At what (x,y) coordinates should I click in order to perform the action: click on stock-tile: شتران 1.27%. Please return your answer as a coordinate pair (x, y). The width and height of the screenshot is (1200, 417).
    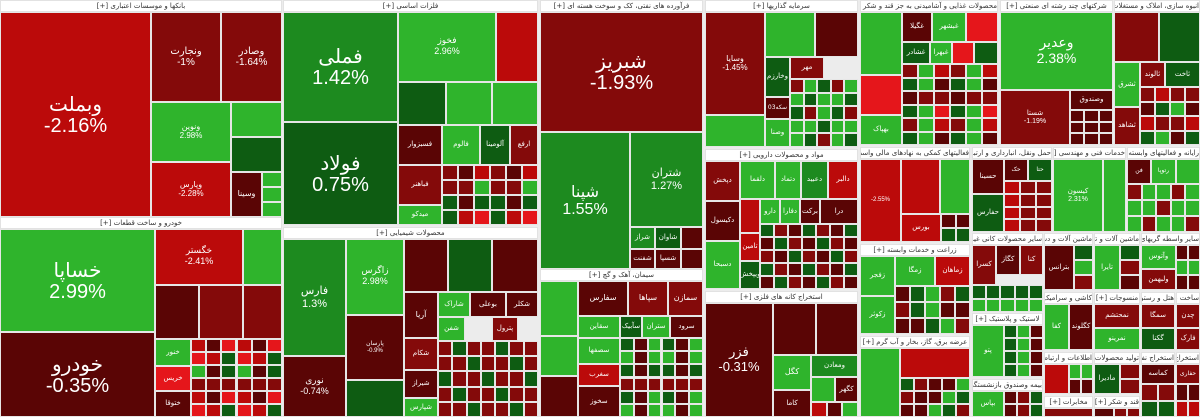
    Looking at the image, I should click on (666, 179).